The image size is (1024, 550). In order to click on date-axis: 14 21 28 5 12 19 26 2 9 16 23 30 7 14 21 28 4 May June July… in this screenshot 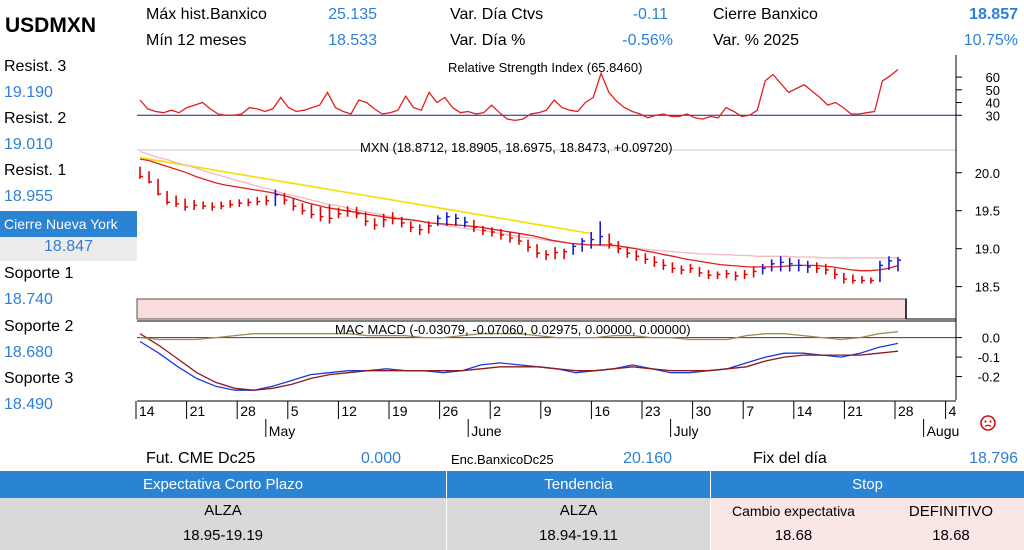, I will do `click(547, 419)`.